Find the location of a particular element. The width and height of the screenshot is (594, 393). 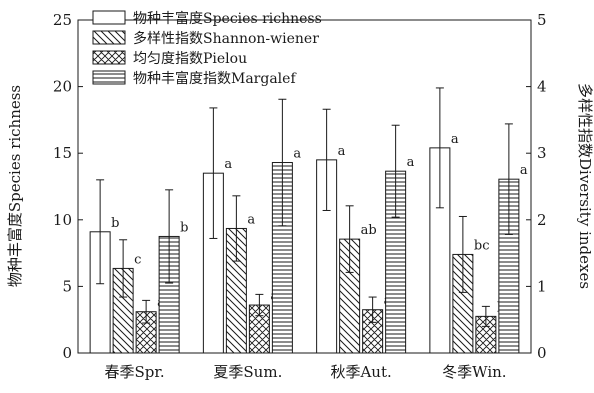

right-axis-title: 多样性指数Diversity indexes is located at coordinates (585, 186).